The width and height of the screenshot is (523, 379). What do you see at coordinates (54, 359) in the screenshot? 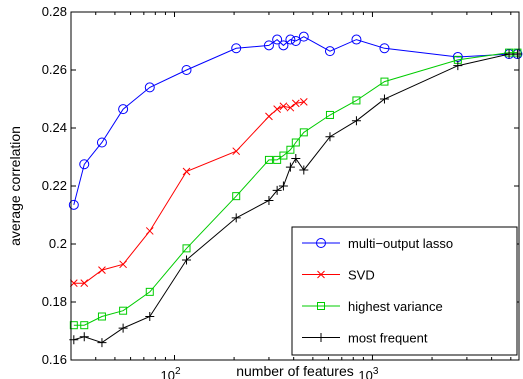
I see `y-tick-label: 0.16` at bounding box center [54, 359].